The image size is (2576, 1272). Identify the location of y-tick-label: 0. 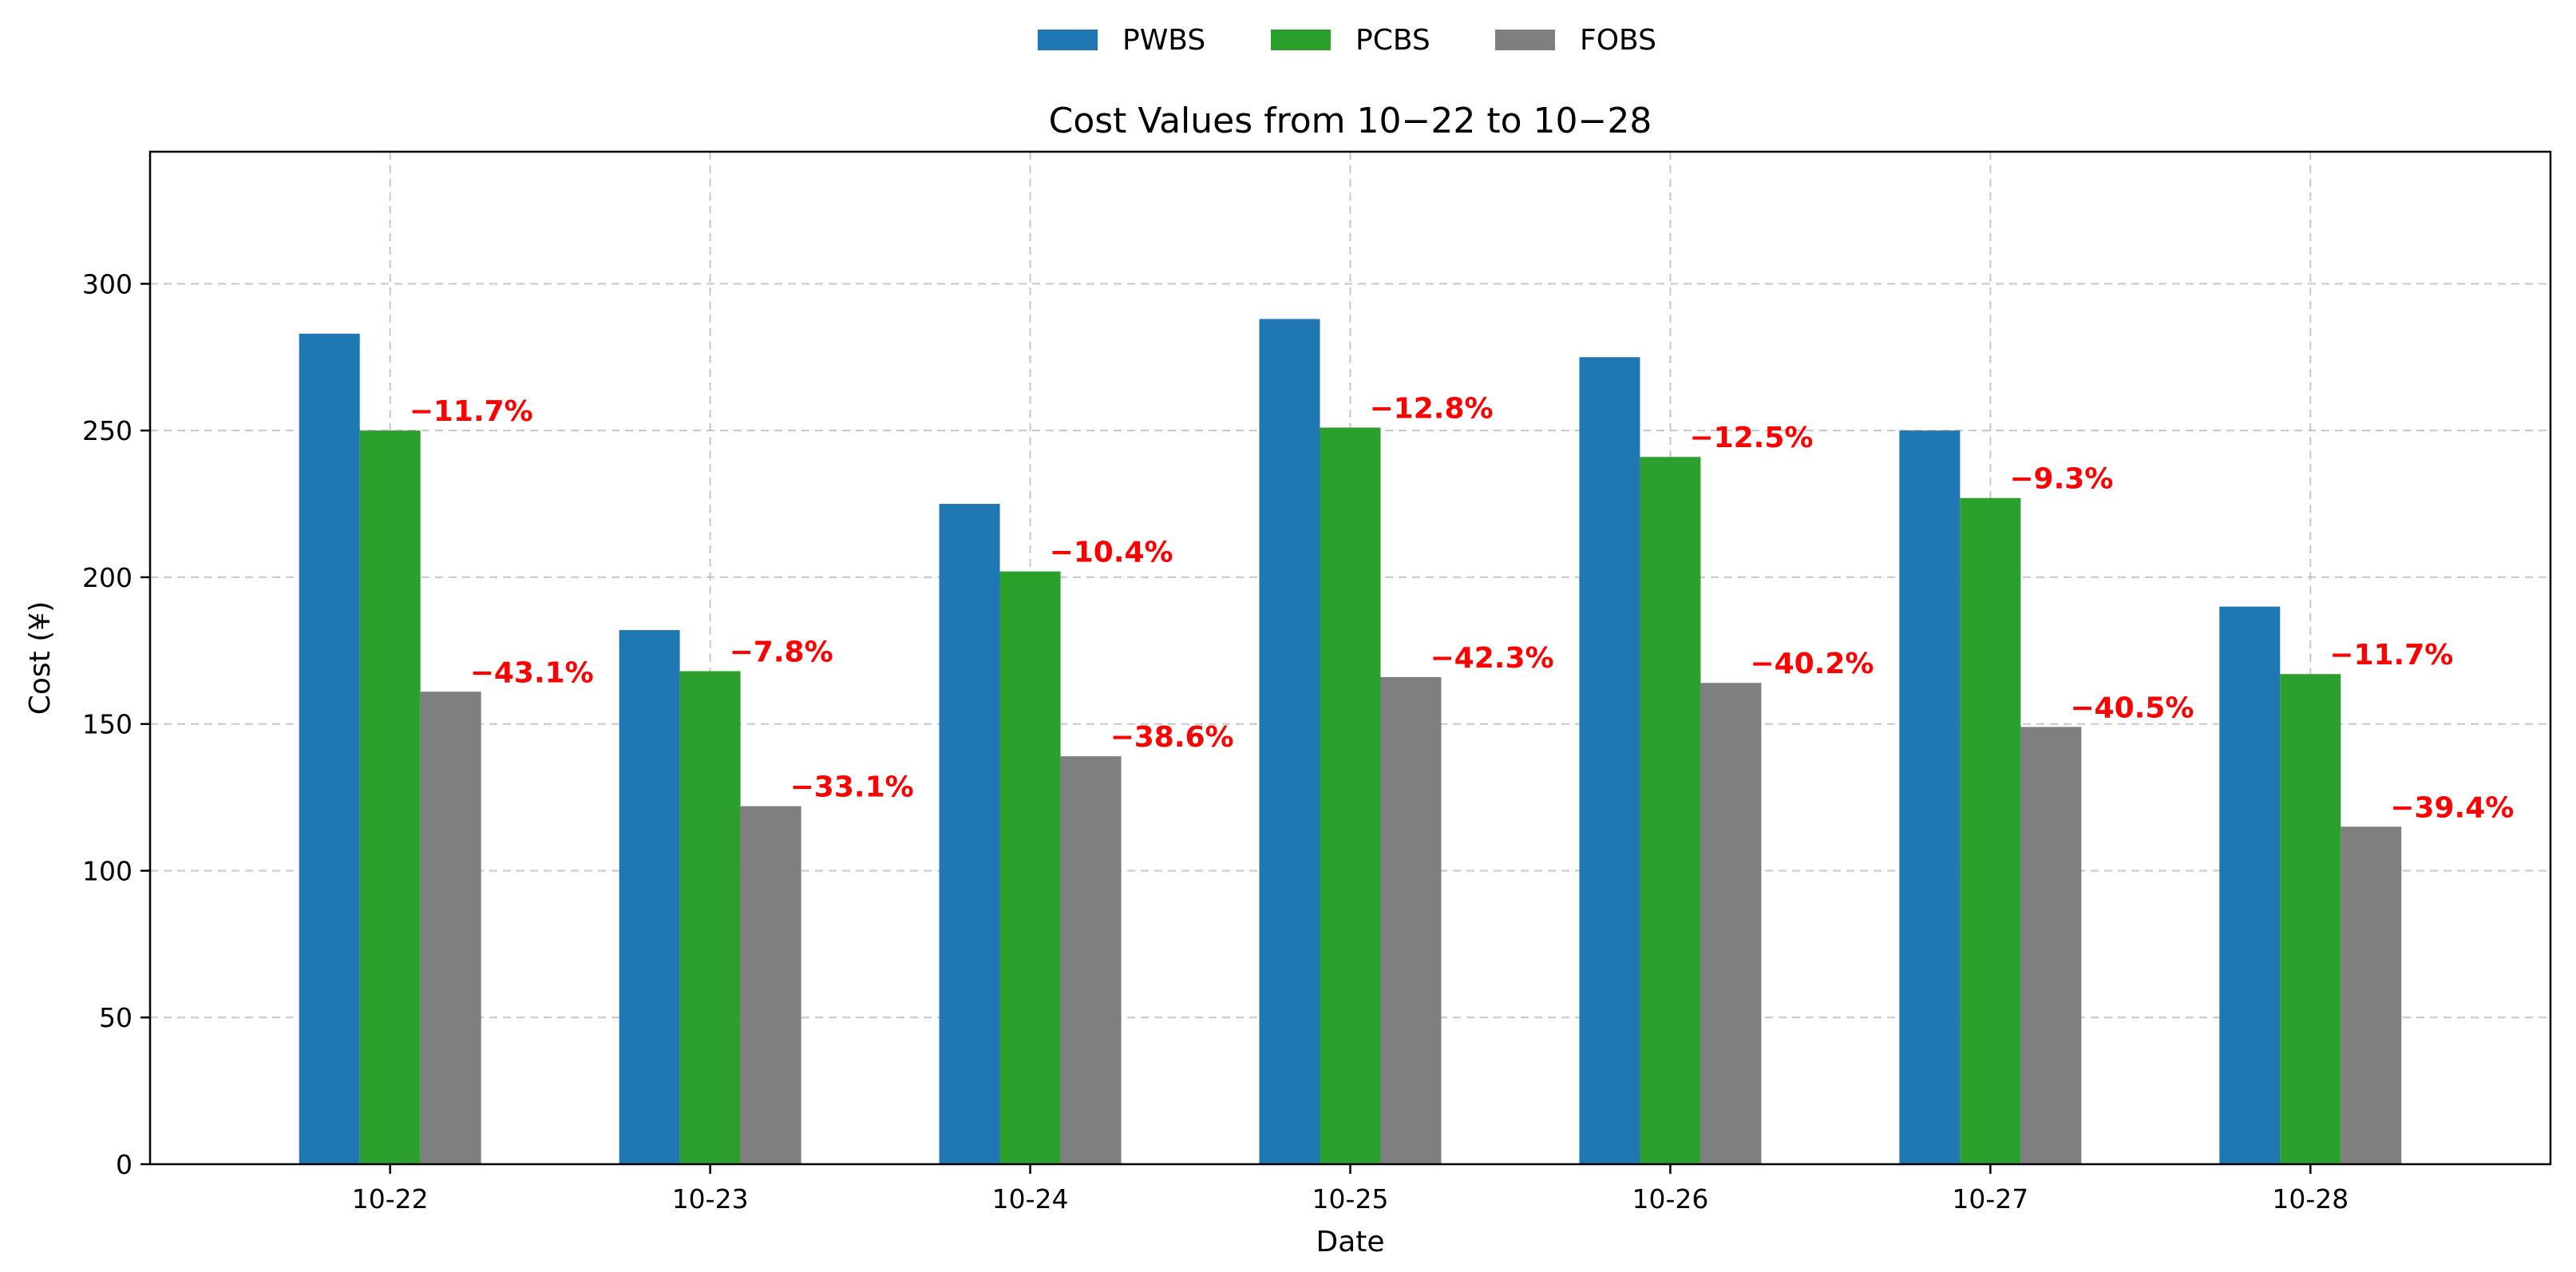
(125, 1164).